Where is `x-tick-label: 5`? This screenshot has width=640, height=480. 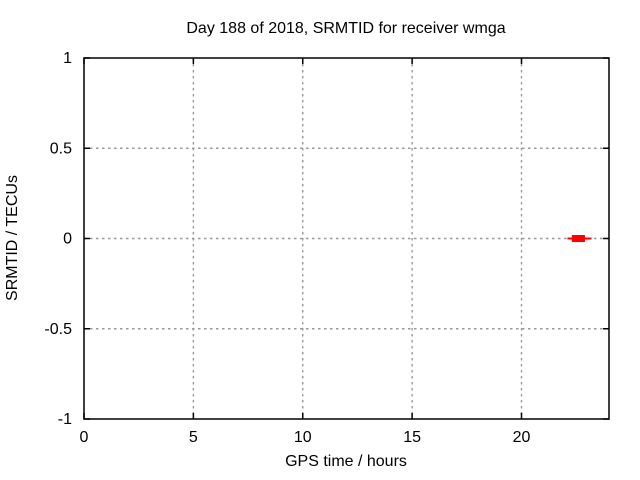 x-tick-label: 5 is located at coordinates (193, 437).